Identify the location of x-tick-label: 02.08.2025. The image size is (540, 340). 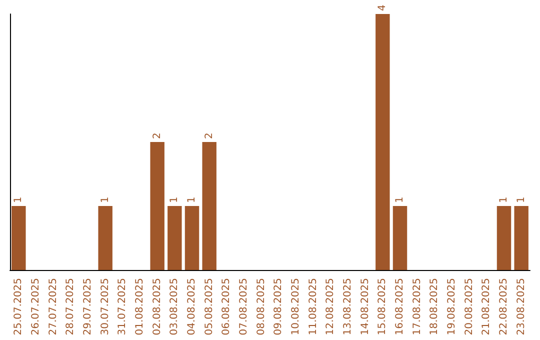
(157, 307).